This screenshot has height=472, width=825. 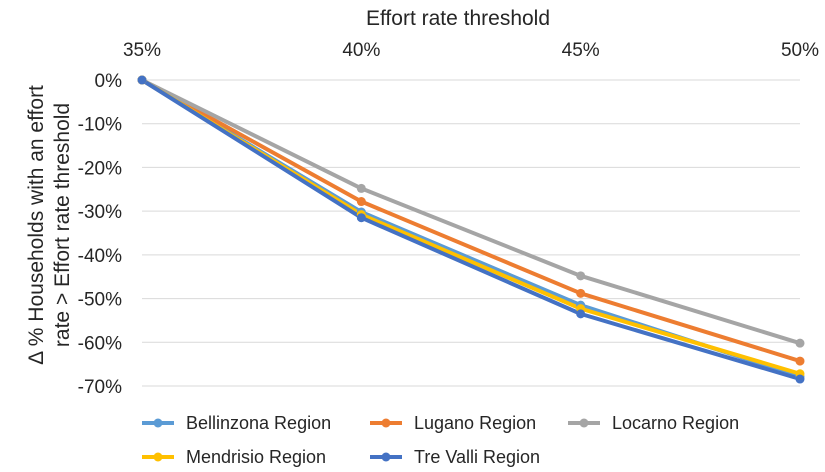 I want to click on x-tick-label: 35%, so click(x=142, y=50).